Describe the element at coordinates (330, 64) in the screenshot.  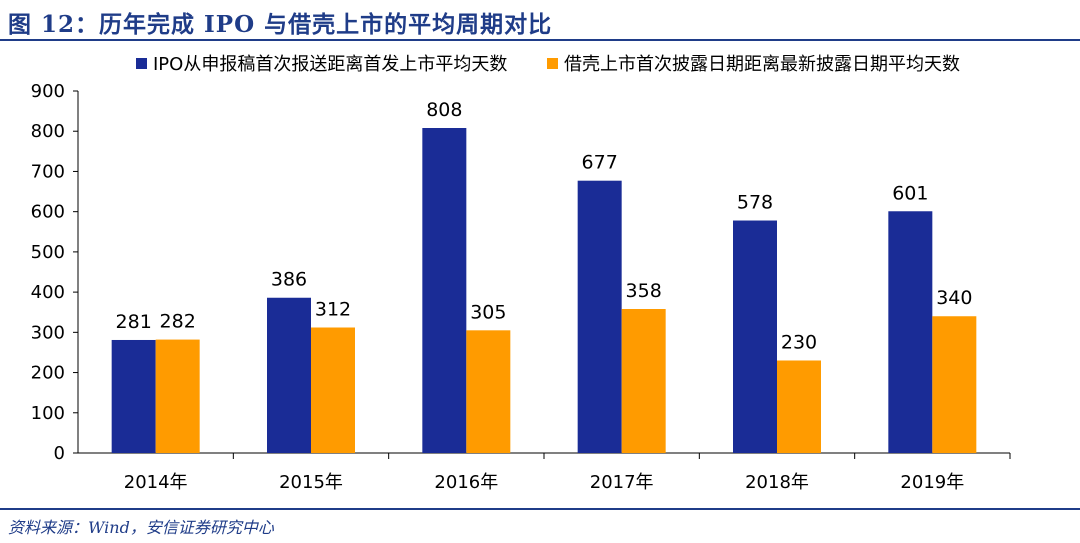
I see `legend-label-ipo: IPO从申报稿首次报送距离首发上市平均天数` at that location.